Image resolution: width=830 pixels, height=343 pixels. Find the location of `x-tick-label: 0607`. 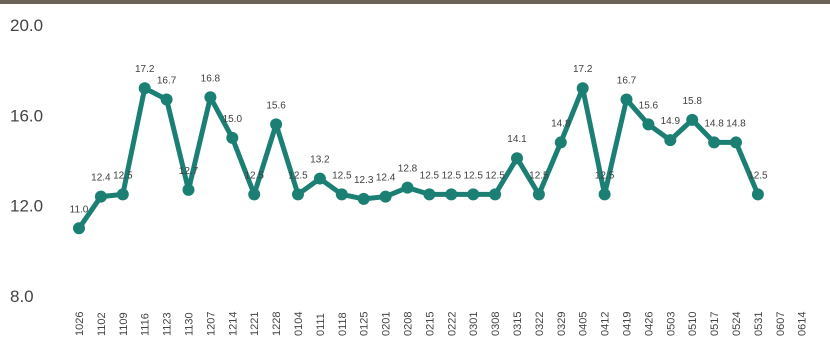

x-tick-label: 0607 is located at coordinates (781, 324).